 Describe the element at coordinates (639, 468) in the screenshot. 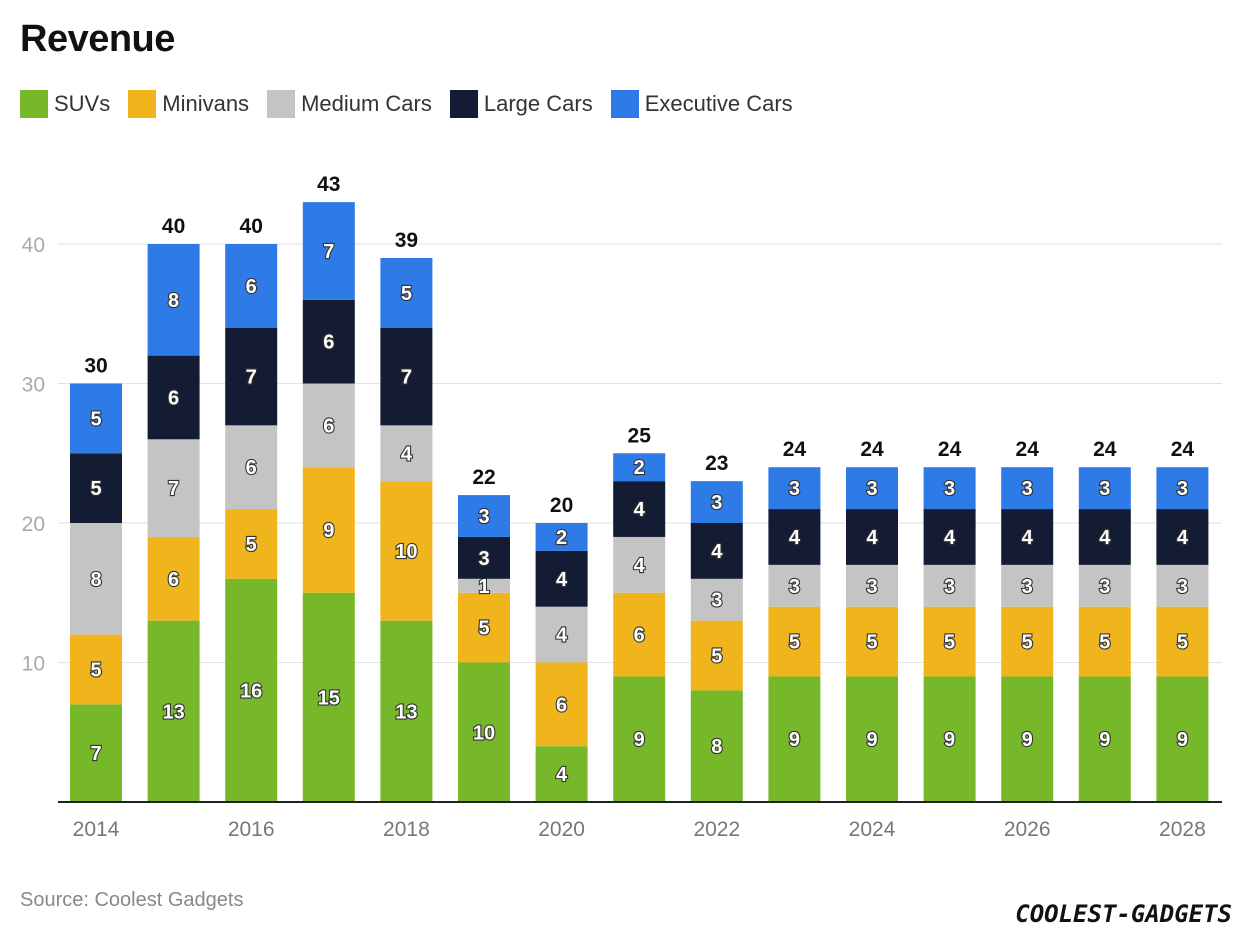

I see `data-label: 2` at that location.